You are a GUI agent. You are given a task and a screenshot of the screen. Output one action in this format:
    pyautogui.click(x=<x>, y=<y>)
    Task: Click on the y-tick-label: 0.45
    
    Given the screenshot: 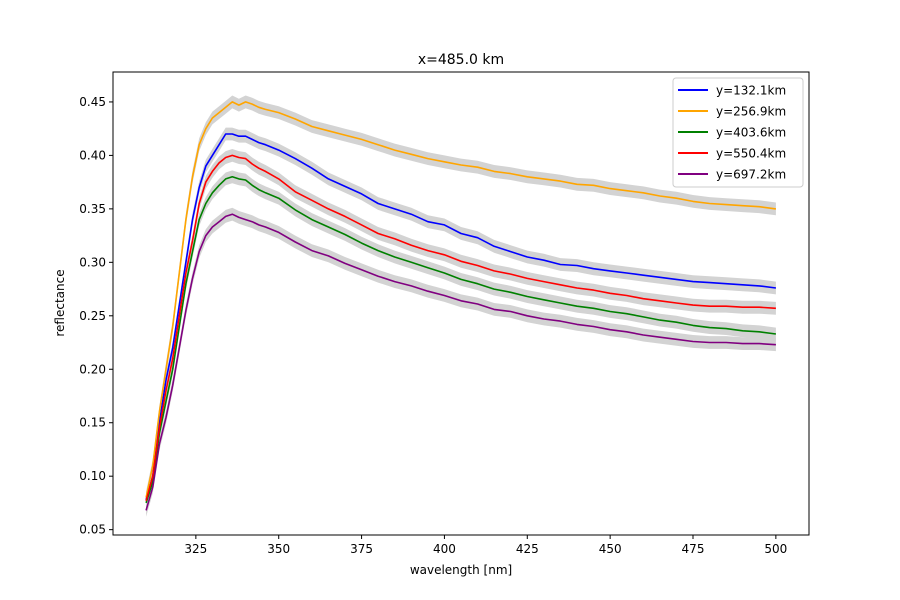 What is the action you would take?
    pyautogui.click(x=92, y=102)
    